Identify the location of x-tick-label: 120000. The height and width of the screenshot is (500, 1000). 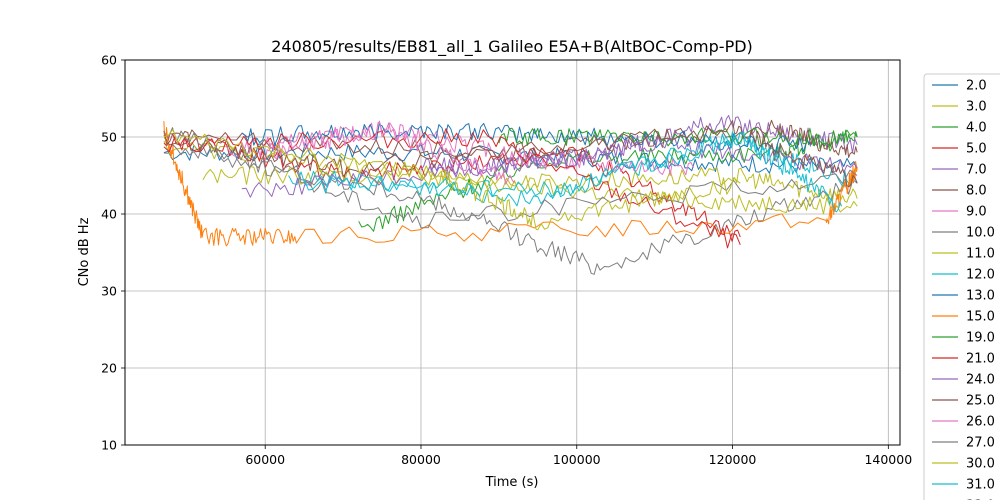
(733, 459).